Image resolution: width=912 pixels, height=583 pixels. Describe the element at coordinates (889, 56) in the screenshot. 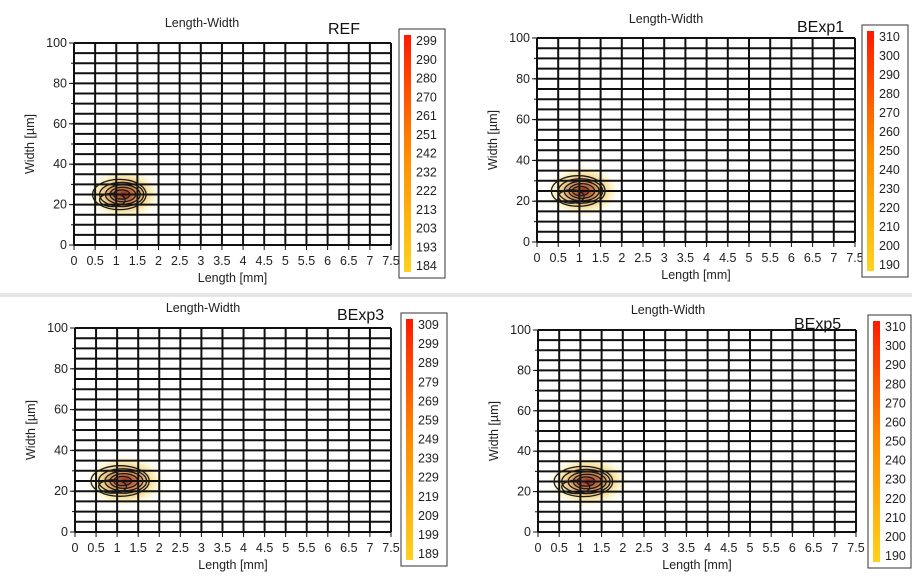

I see `colorbar-label: 300` at that location.